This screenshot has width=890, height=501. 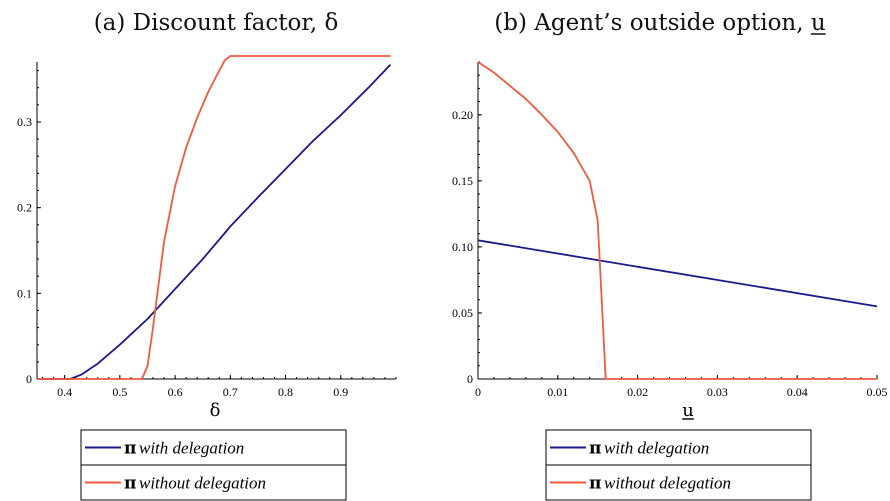 I want to click on x-tick-label: 0.01, so click(x=557, y=392).